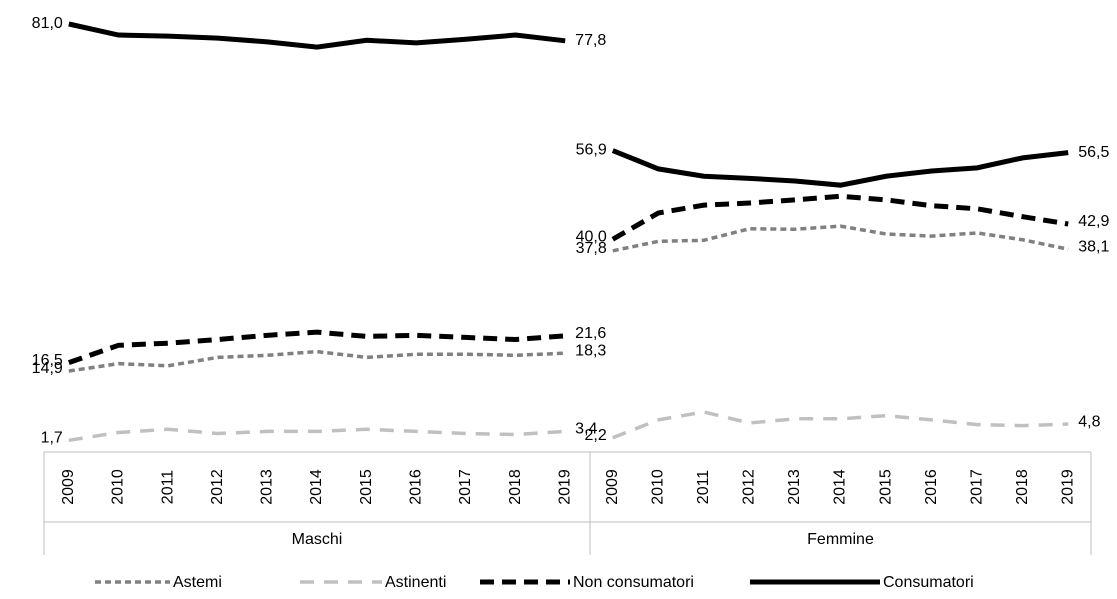 The width and height of the screenshot is (1117, 599). I want to click on data-label: 18,3, so click(590, 350).